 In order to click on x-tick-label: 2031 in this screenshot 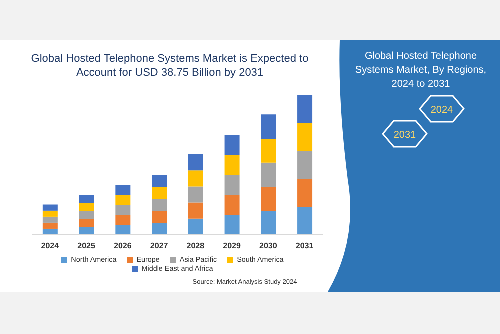, I will do `click(305, 246)`.